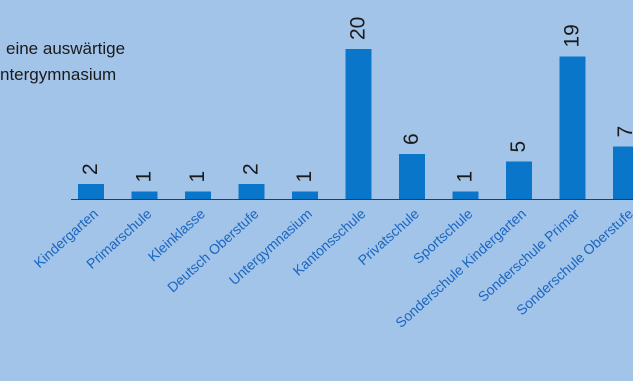  What do you see at coordinates (91, 191) in the screenshot?
I see `bar-kindergarten` at bounding box center [91, 191].